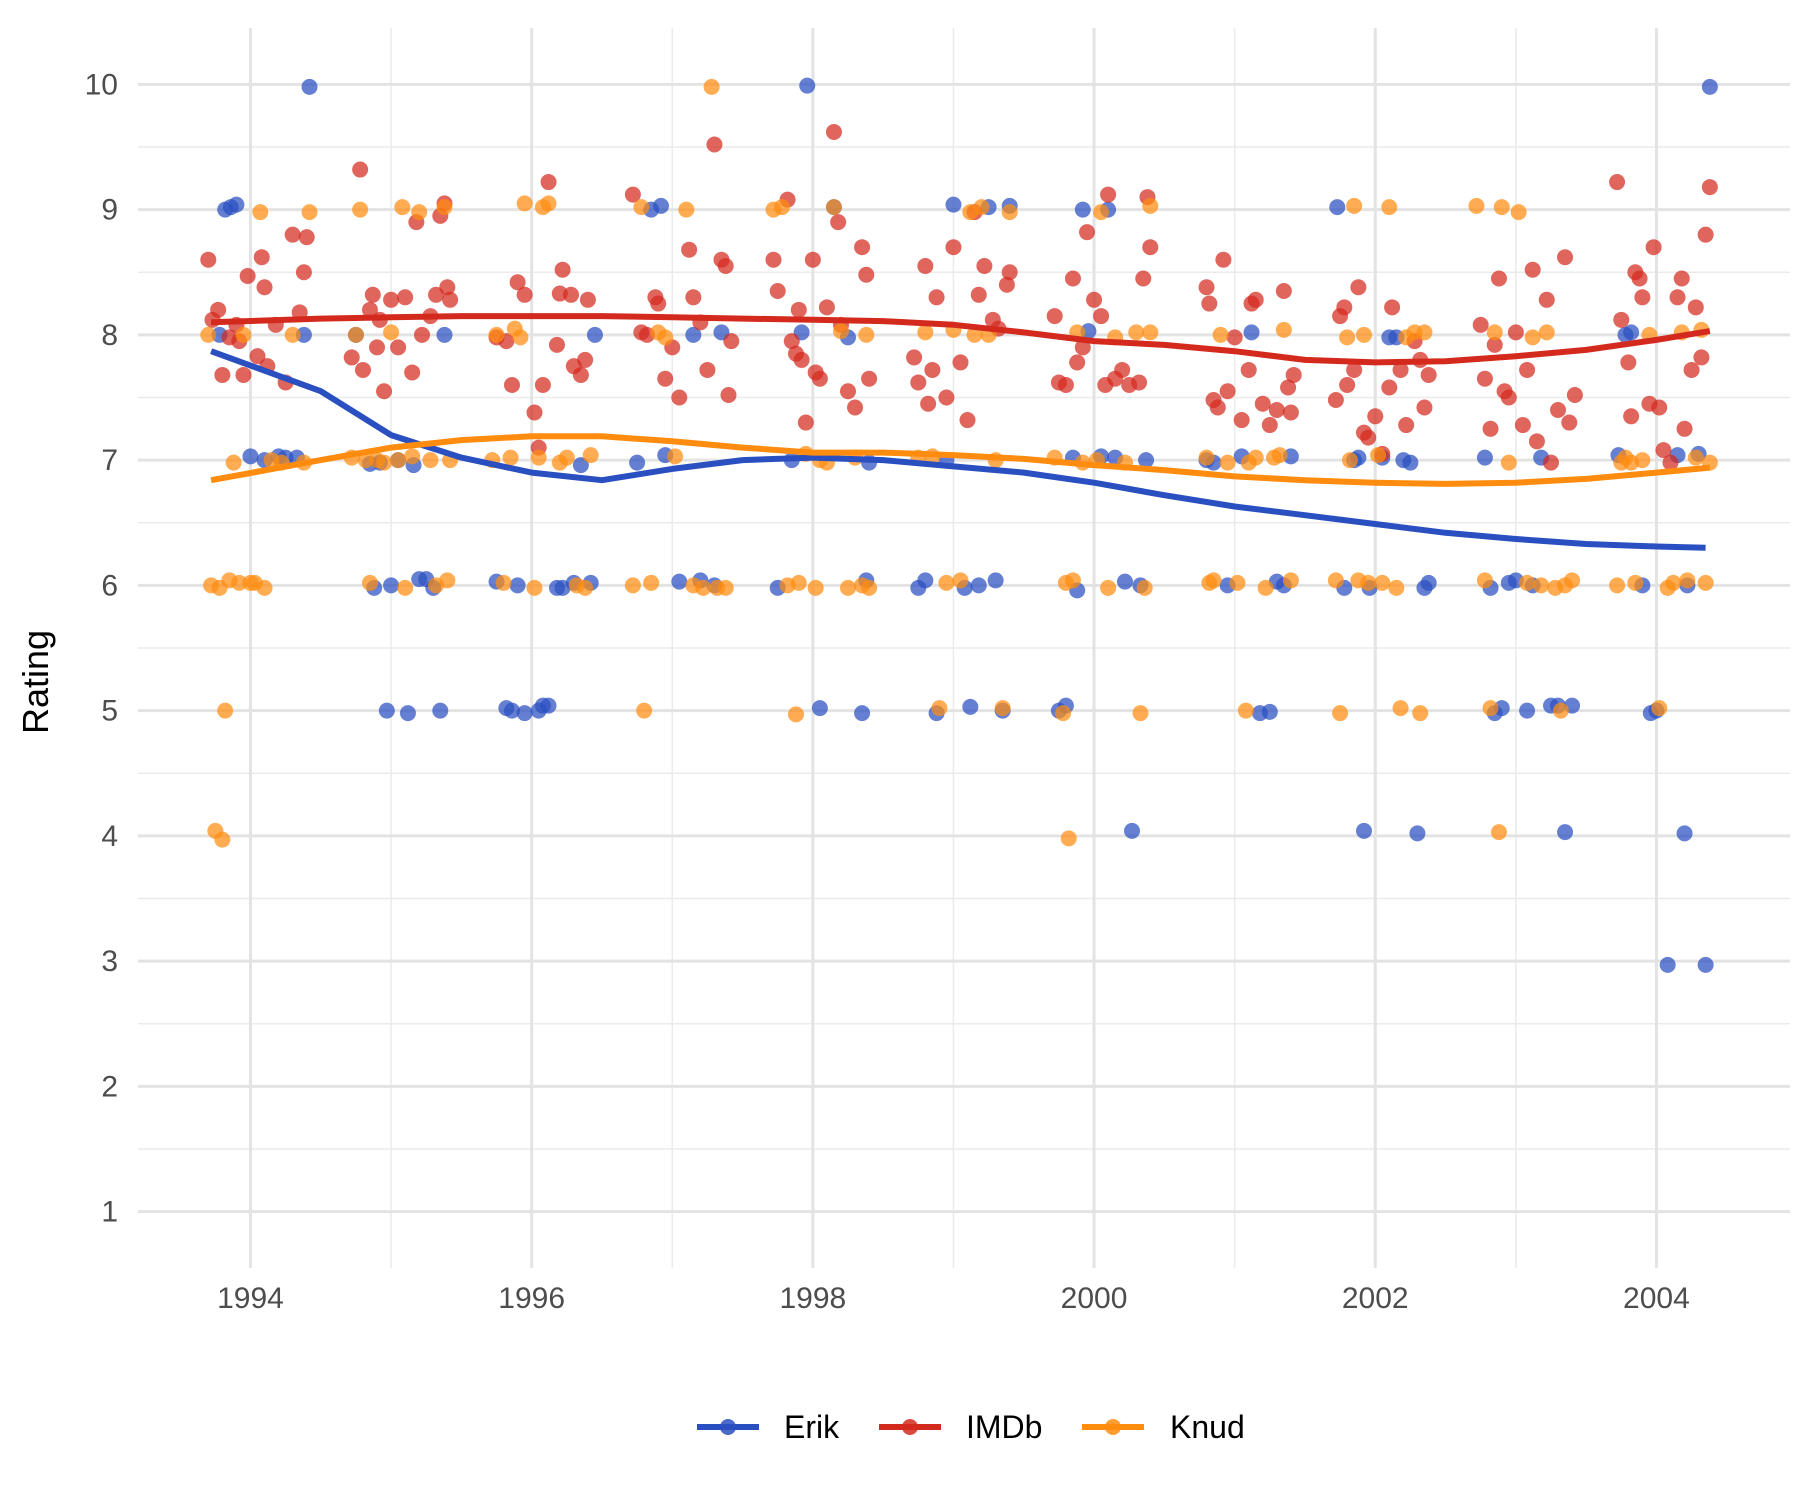 The height and width of the screenshot is (1500, 1800). Describe the element at coordinates (101, 648) in the screenshot. I see `y-axis-tick-labels: 1 2 3 4 5 6 7 8 9 10` at that location.